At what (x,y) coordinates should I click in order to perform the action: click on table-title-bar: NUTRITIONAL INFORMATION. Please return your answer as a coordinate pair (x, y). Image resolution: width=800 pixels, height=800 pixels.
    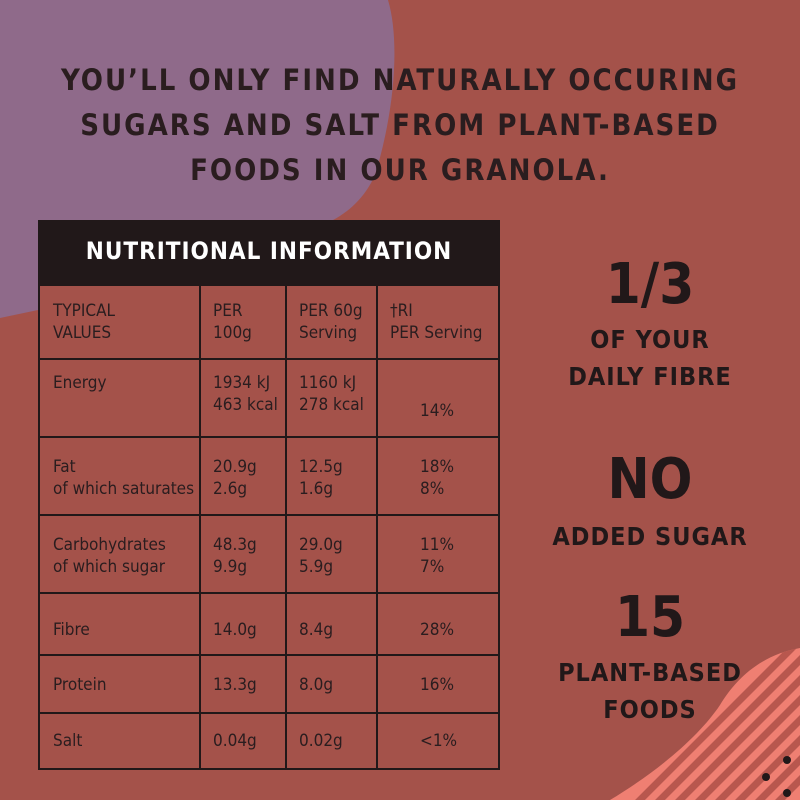
    Looking at the image, I should click on (269, 254).